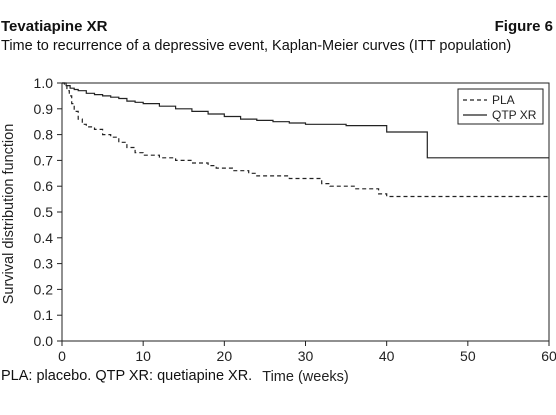 Image resolution: width=556 pixels, height=415 pixels. What do you see at coordinates (44, 289) in the screenshot?
I see `y-tick-label: 0.2` at bounding box center [44, 289].